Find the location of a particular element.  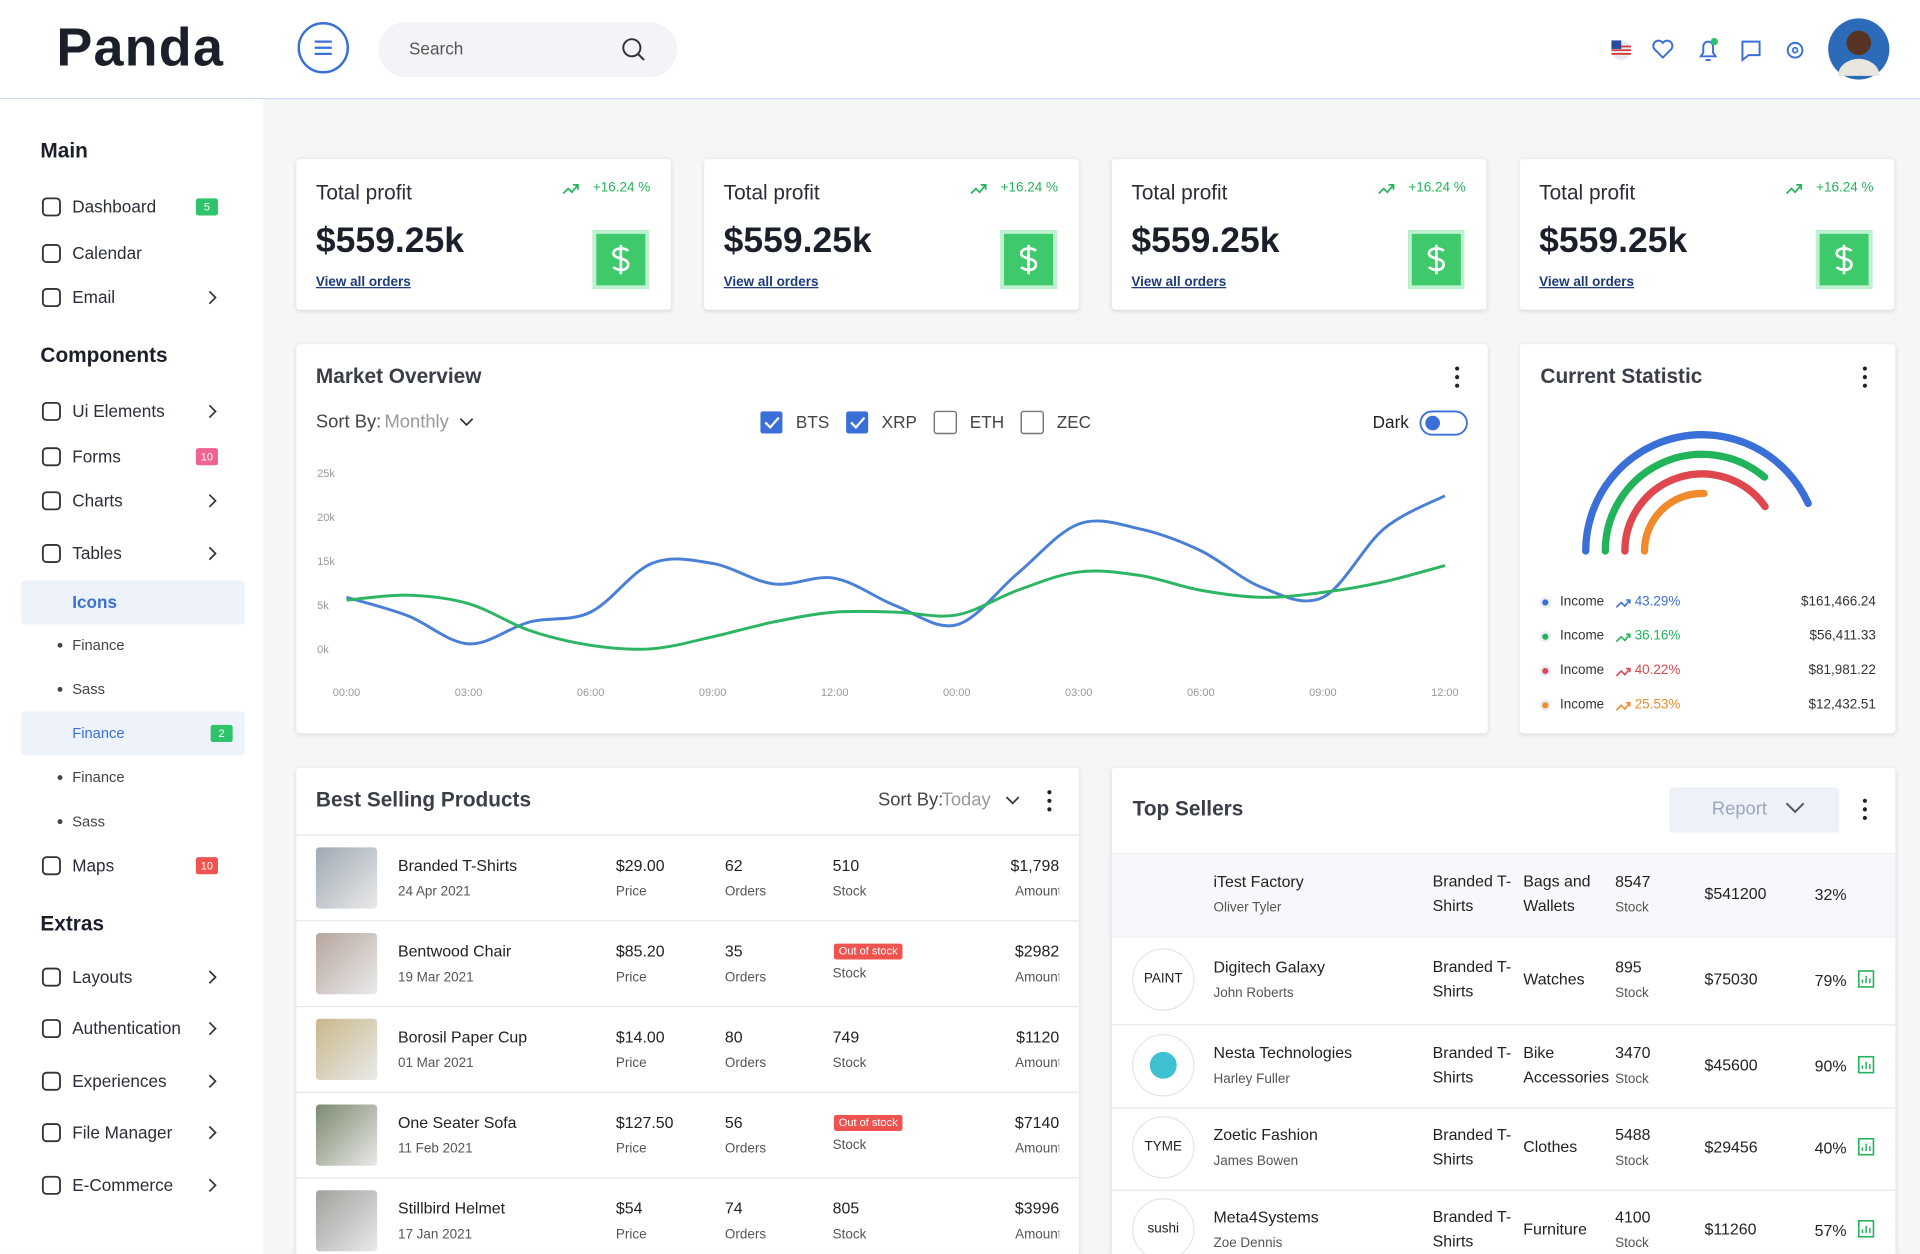

dollar-glyph is located at coordinates (621, 259).